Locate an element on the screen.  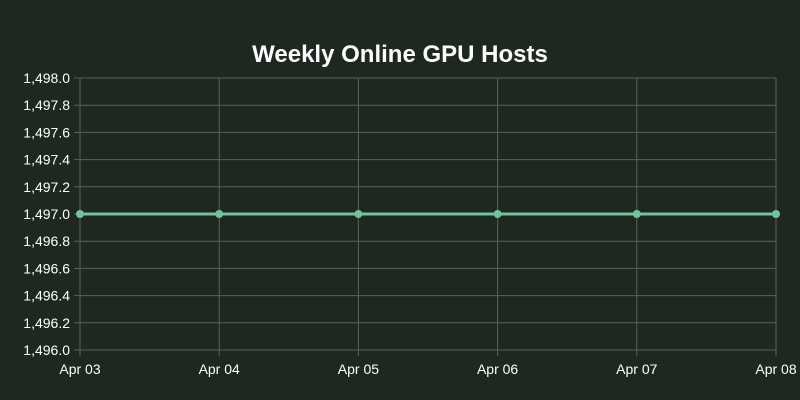
series-layer is located at coordinates (428, 214).